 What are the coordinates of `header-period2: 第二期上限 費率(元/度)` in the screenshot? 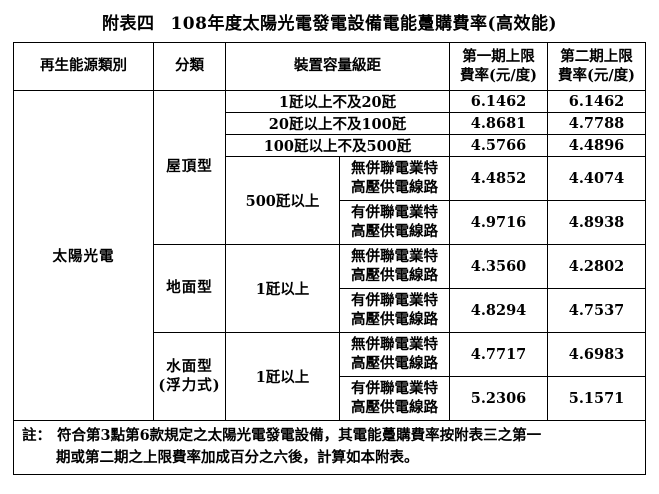 It's located at (596, 66).